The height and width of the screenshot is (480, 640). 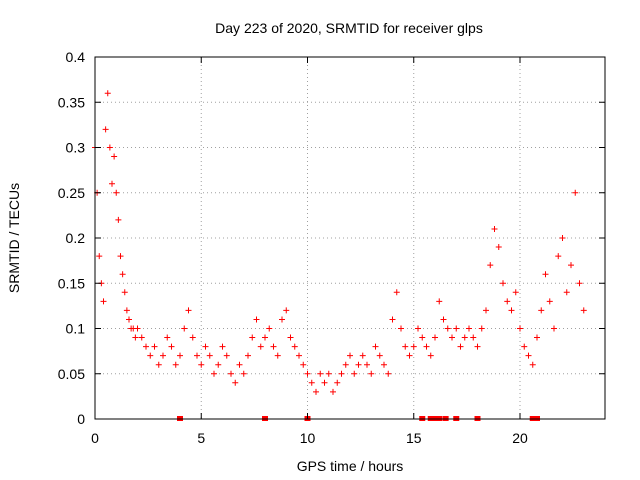 What do you see at coordinates (76, 329) in the screenshot?
I see `y-tick-label: 0.1` at bounding box center [76, 329].